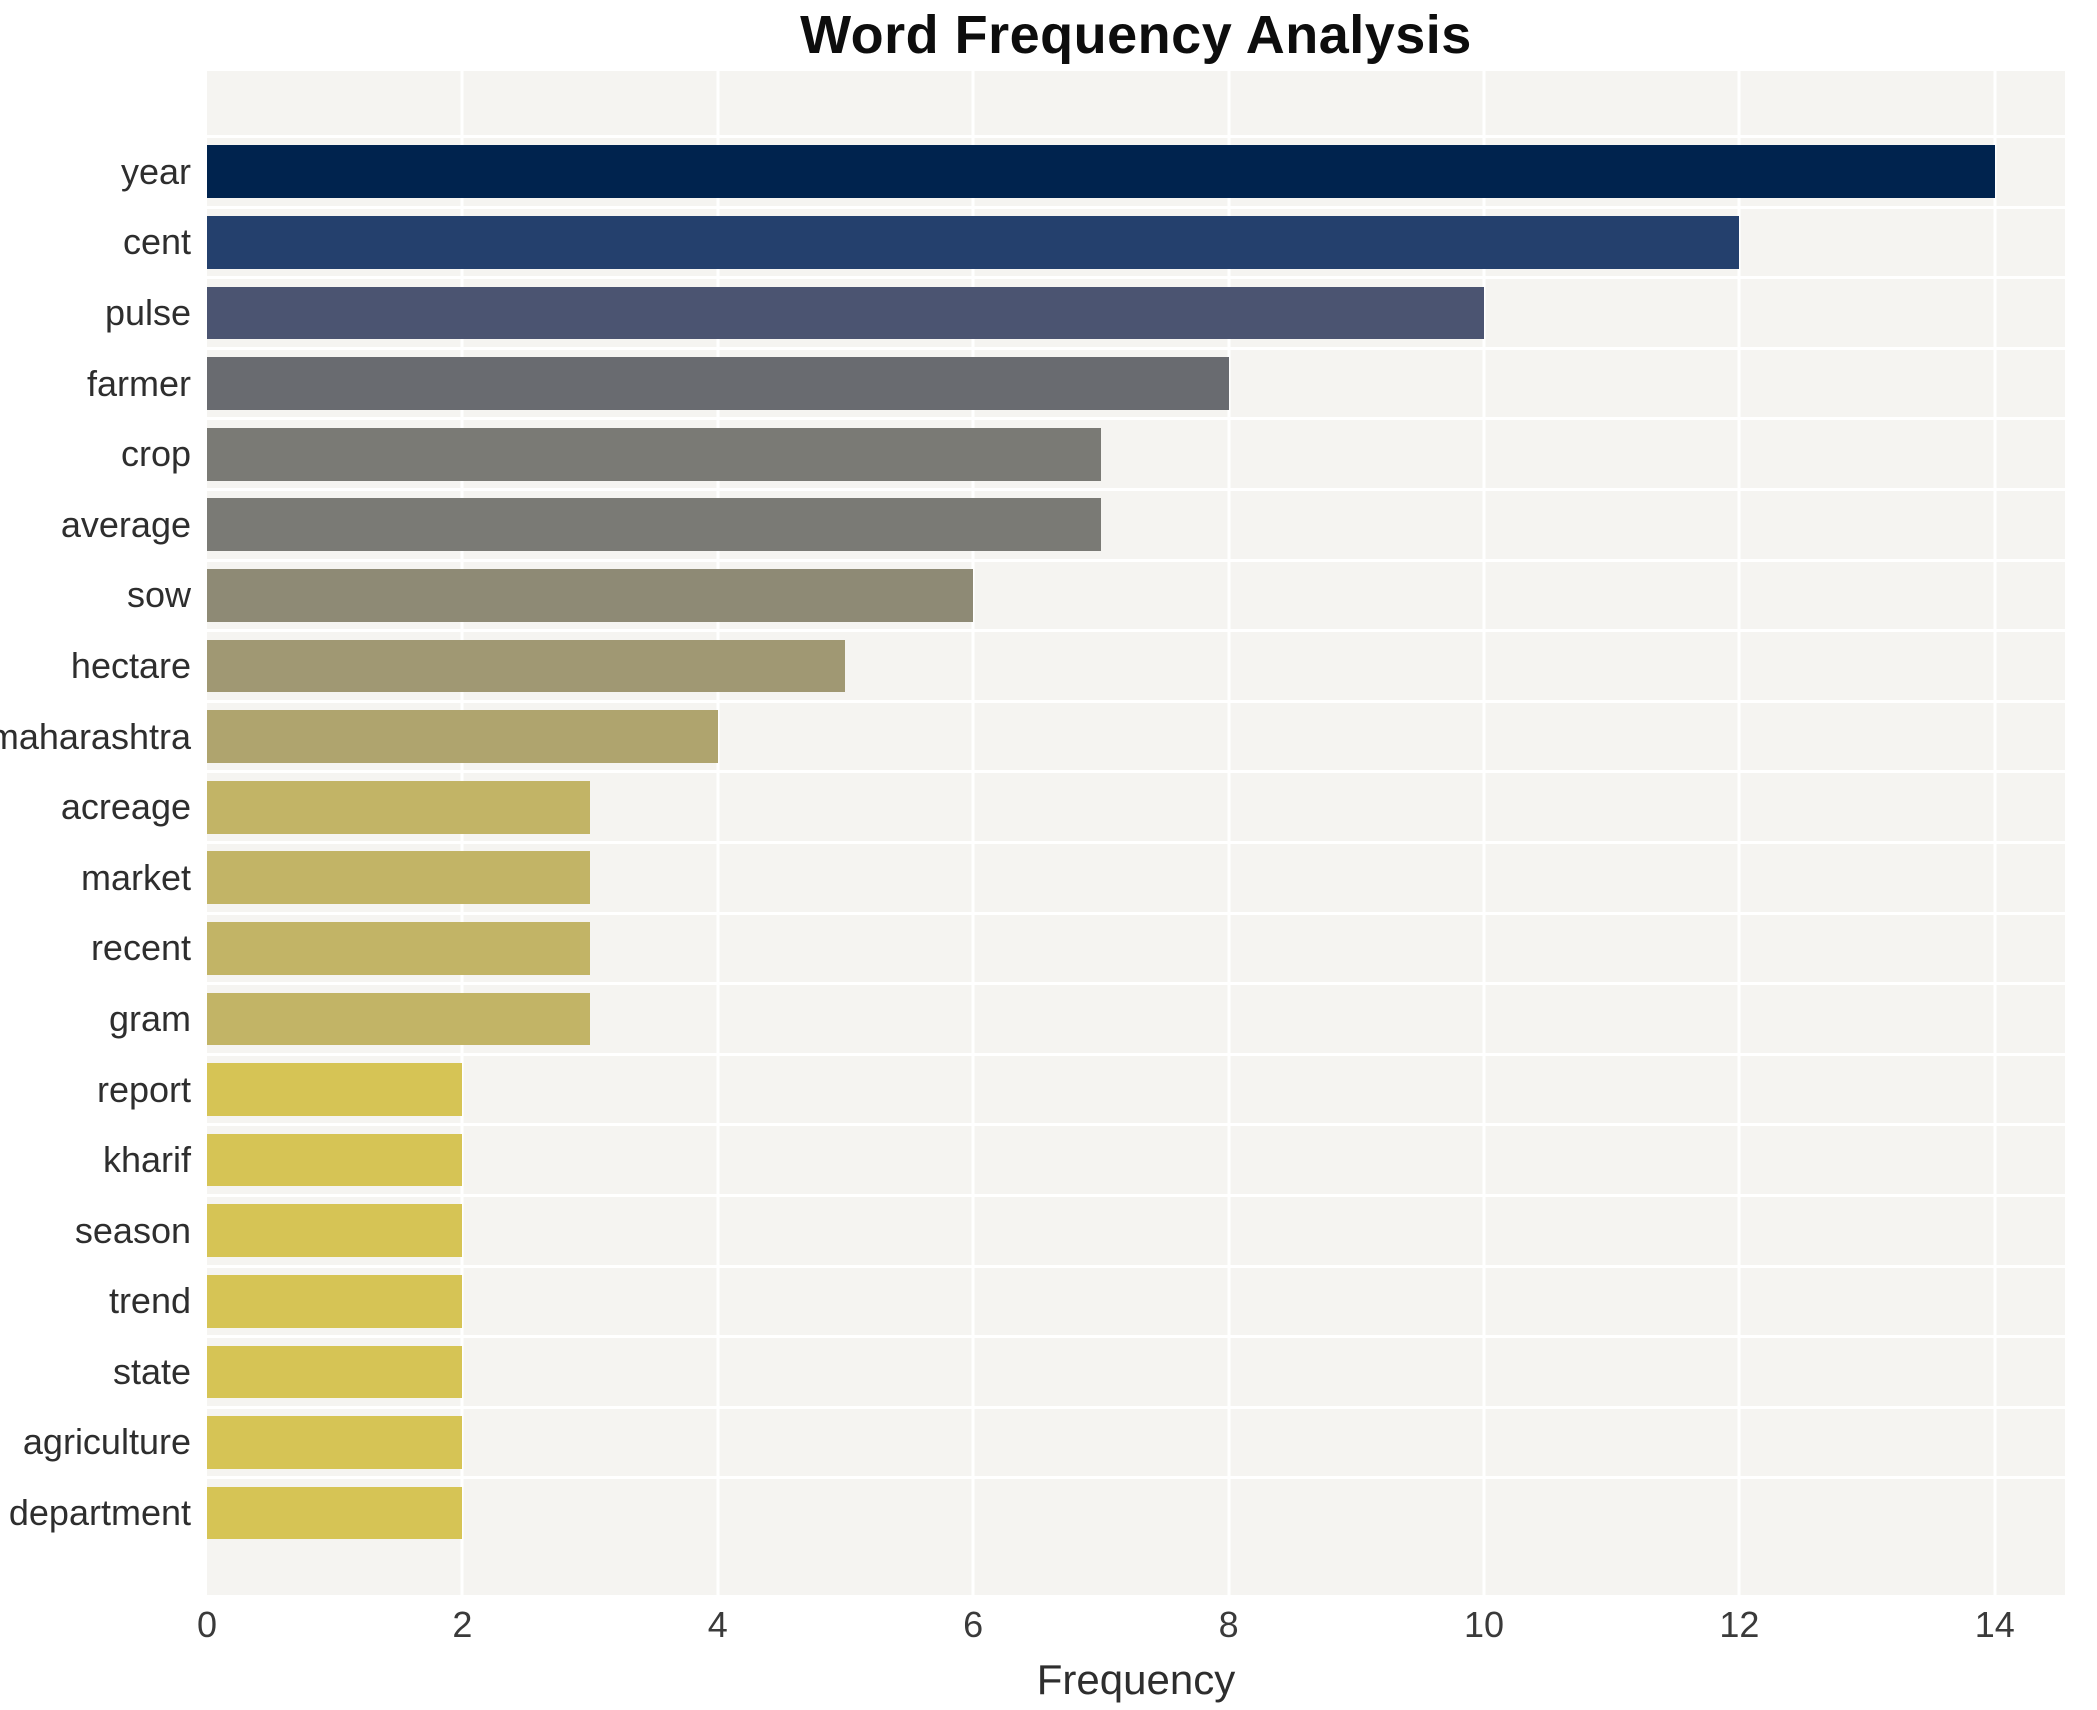 The height and width of the screenshot is (1710, 2097). Describe the element at coordinates (158, 595) in the screenshot. I see `category-label-sow: sow` at that location.